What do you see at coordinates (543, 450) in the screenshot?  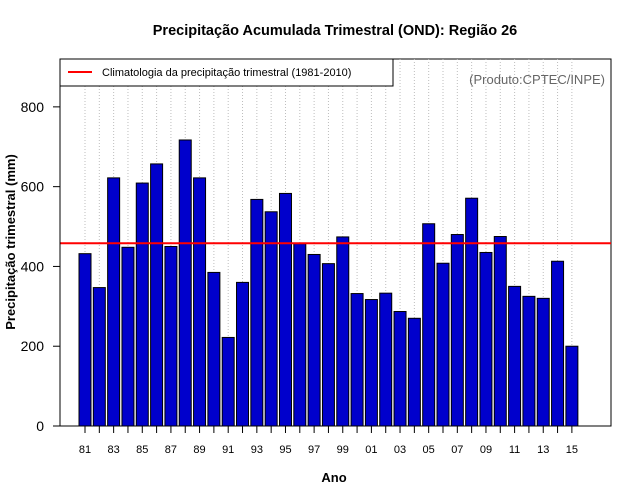 I see `x-tick-label-13: 13` at bounding box center [543, 450].